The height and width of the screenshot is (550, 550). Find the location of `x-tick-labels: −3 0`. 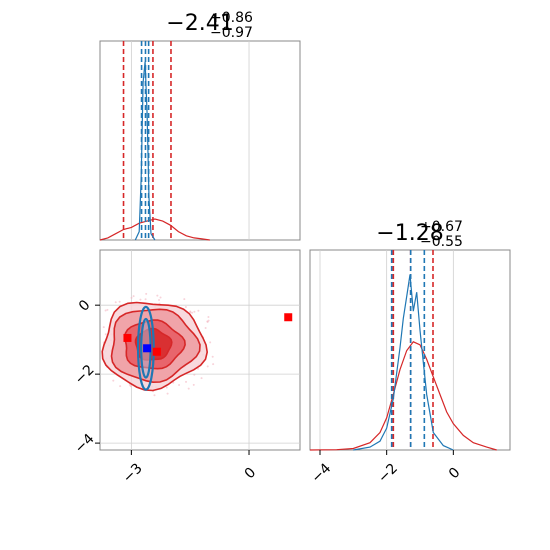

x-tick-labels: −3 0 is located at coordinates (189, 468).